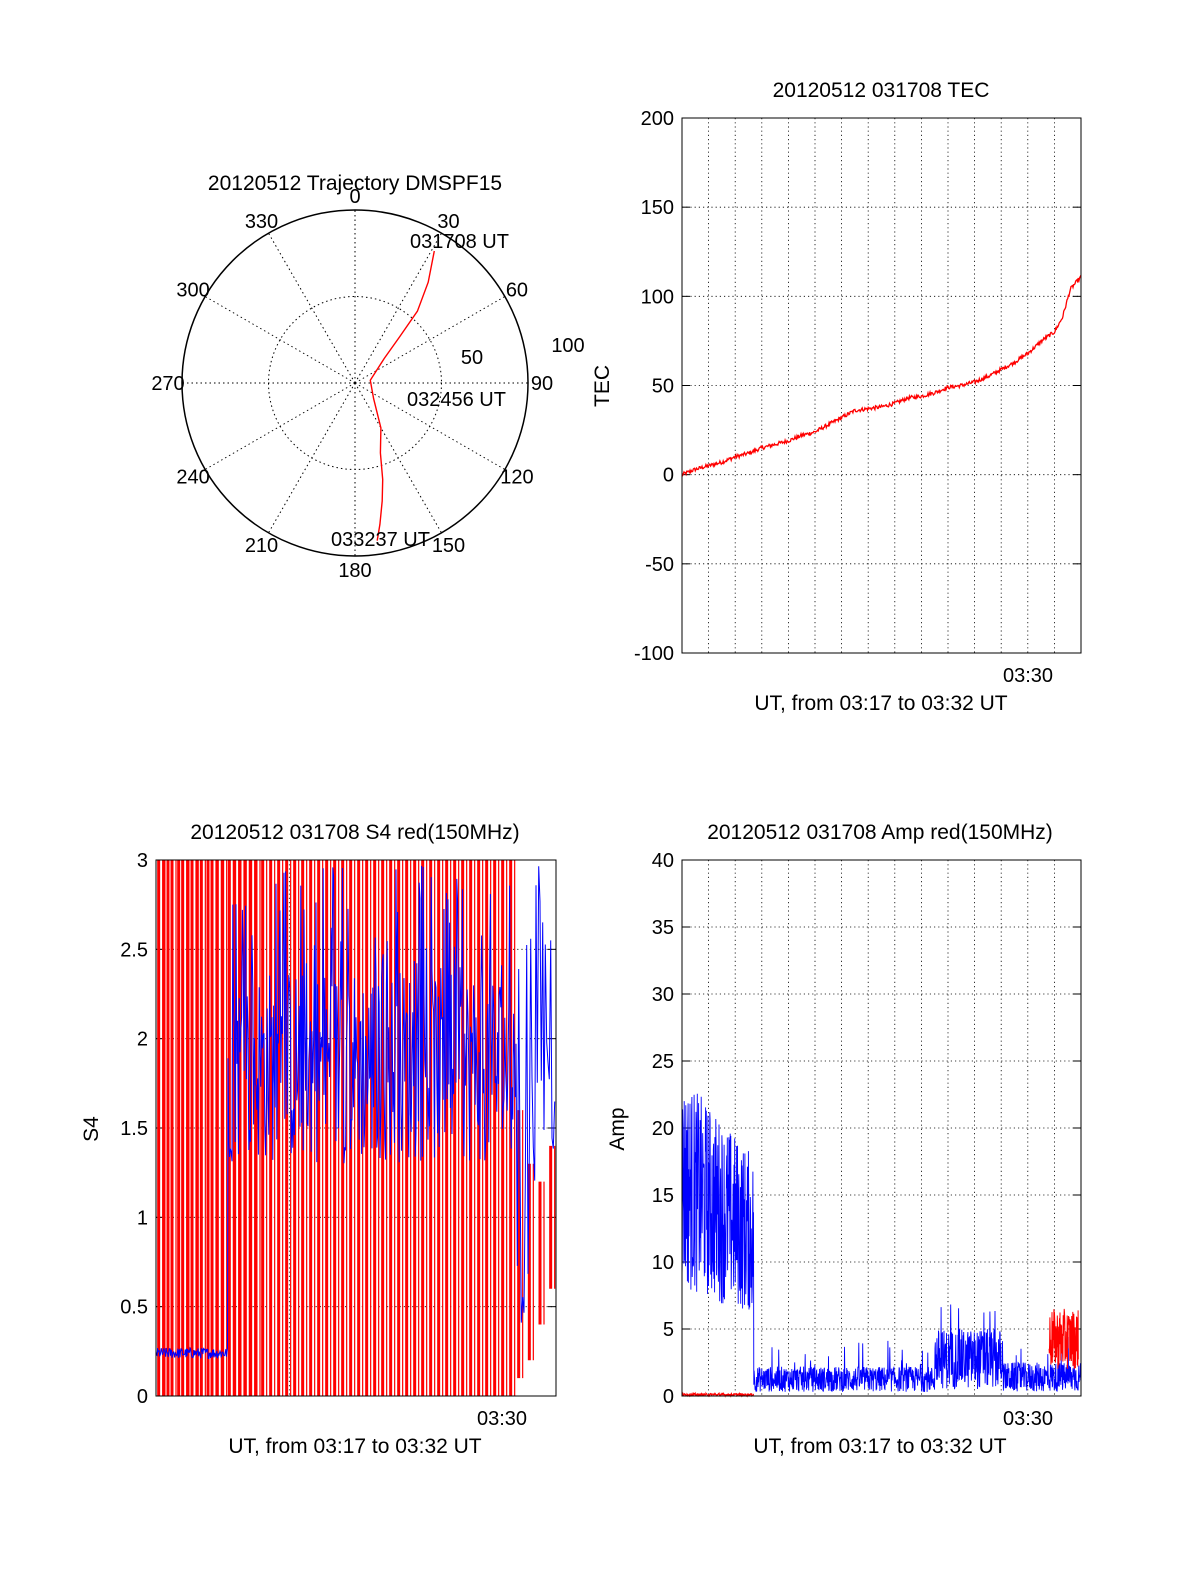 This screenshot has height=1575, width=1200. Describe the element at coordinates (663, 1062) in the screenshot. I see `amp-y-tick-label: 25` at that location.